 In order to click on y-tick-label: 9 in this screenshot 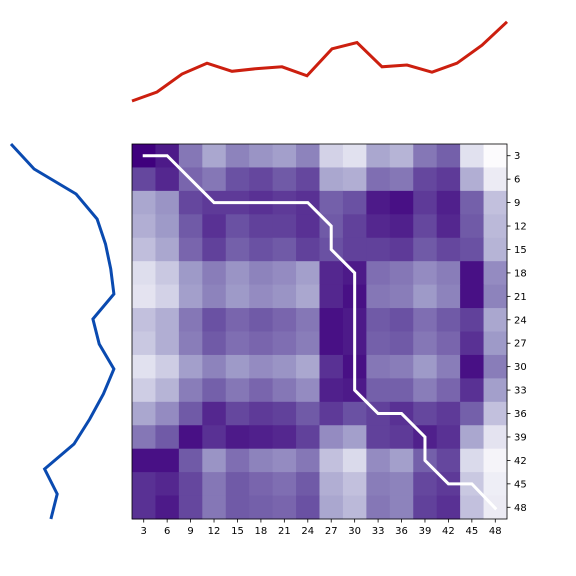, I will do `click(517, 203)`.